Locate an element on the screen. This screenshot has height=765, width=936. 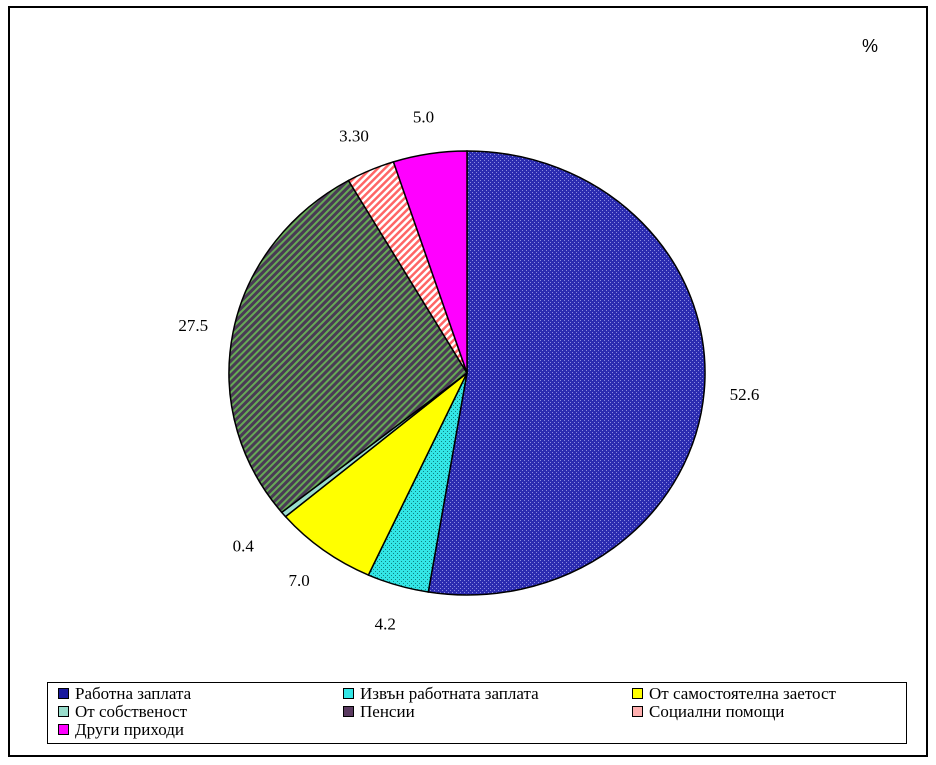
data-label-social-aid: 3.30 is located at coordinates (354, 136).